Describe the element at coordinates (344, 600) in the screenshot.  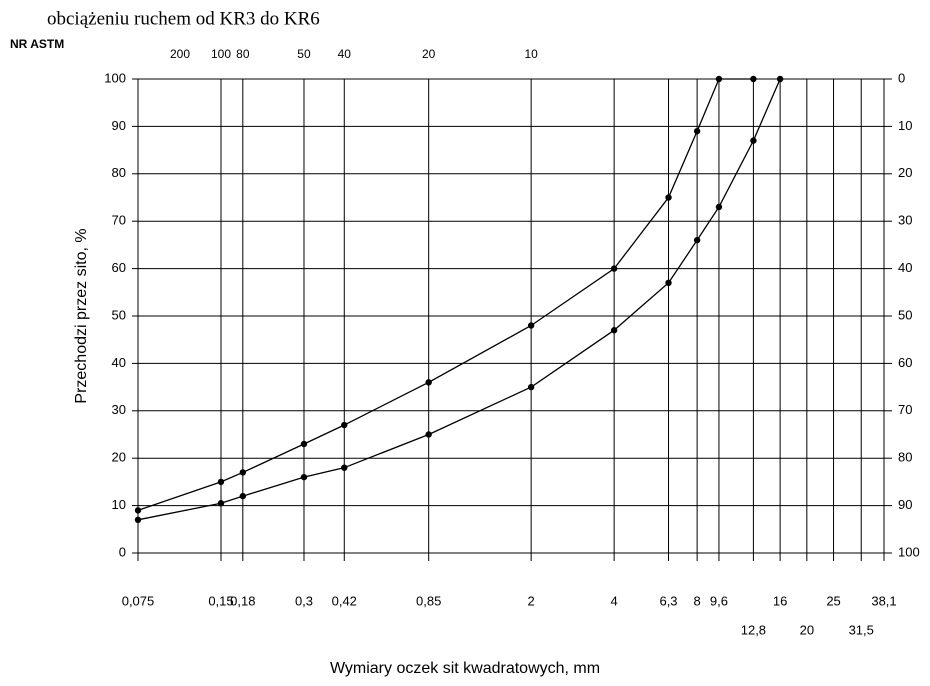
I see `x-tick-label: 0,42` at that location.